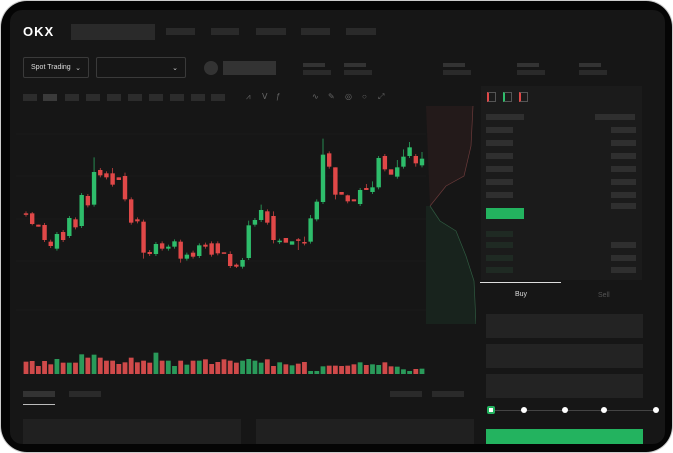 This screenshot has height=453, width=673. I want to click on market-type-select: Spot Trading ⌄, so click(56, 67).